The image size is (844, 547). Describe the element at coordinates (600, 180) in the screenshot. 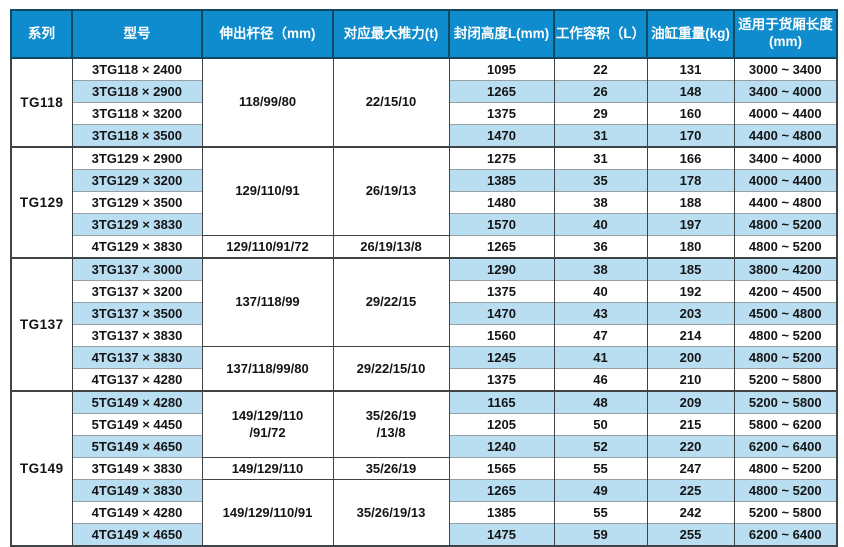

I see `working-volume-cell: 35` at that location.